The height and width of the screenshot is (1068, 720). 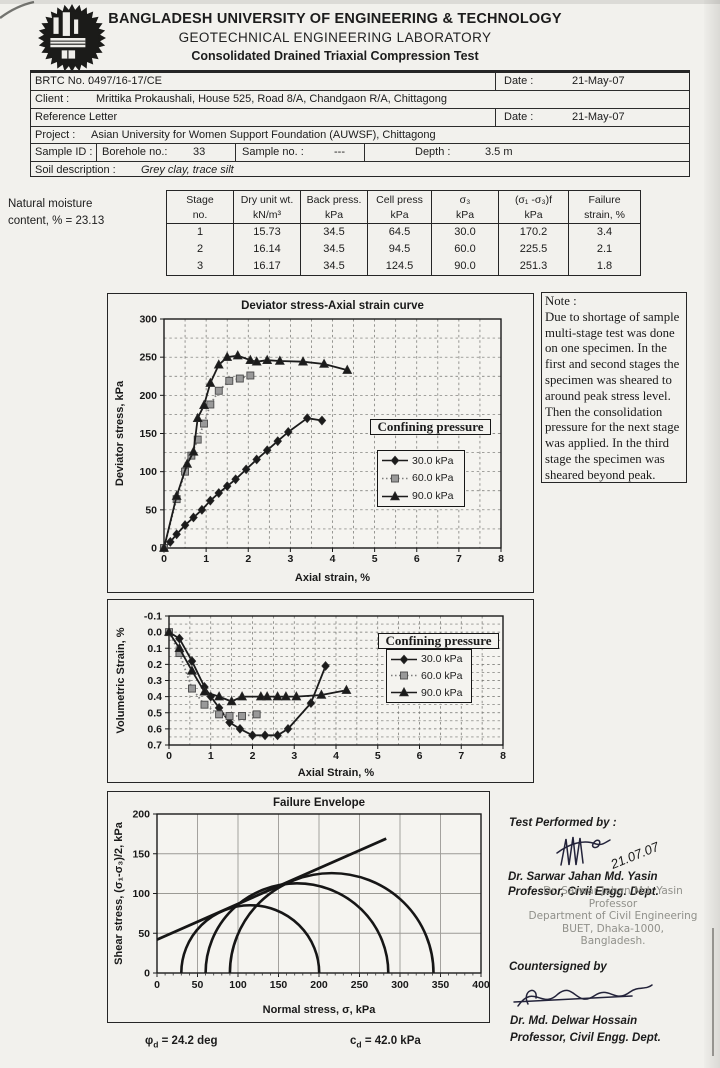 What do you see at coordinates (17, 9) in the screenshot?
I see `scan-scratch-icon` at bounding box center [17, 9].